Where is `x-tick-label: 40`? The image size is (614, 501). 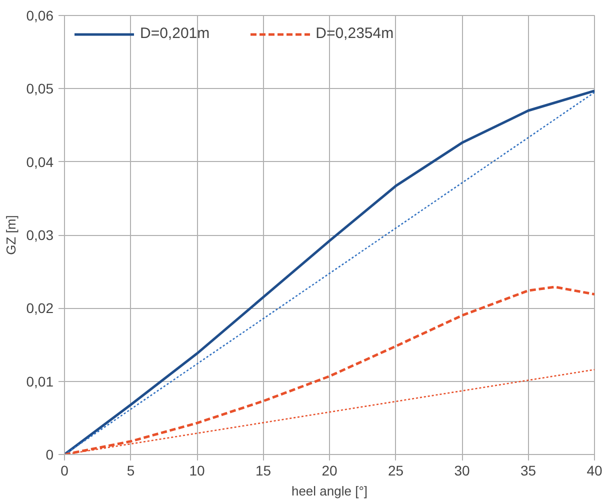
x-tick-label: 40 is located at coordinates (594, 470).